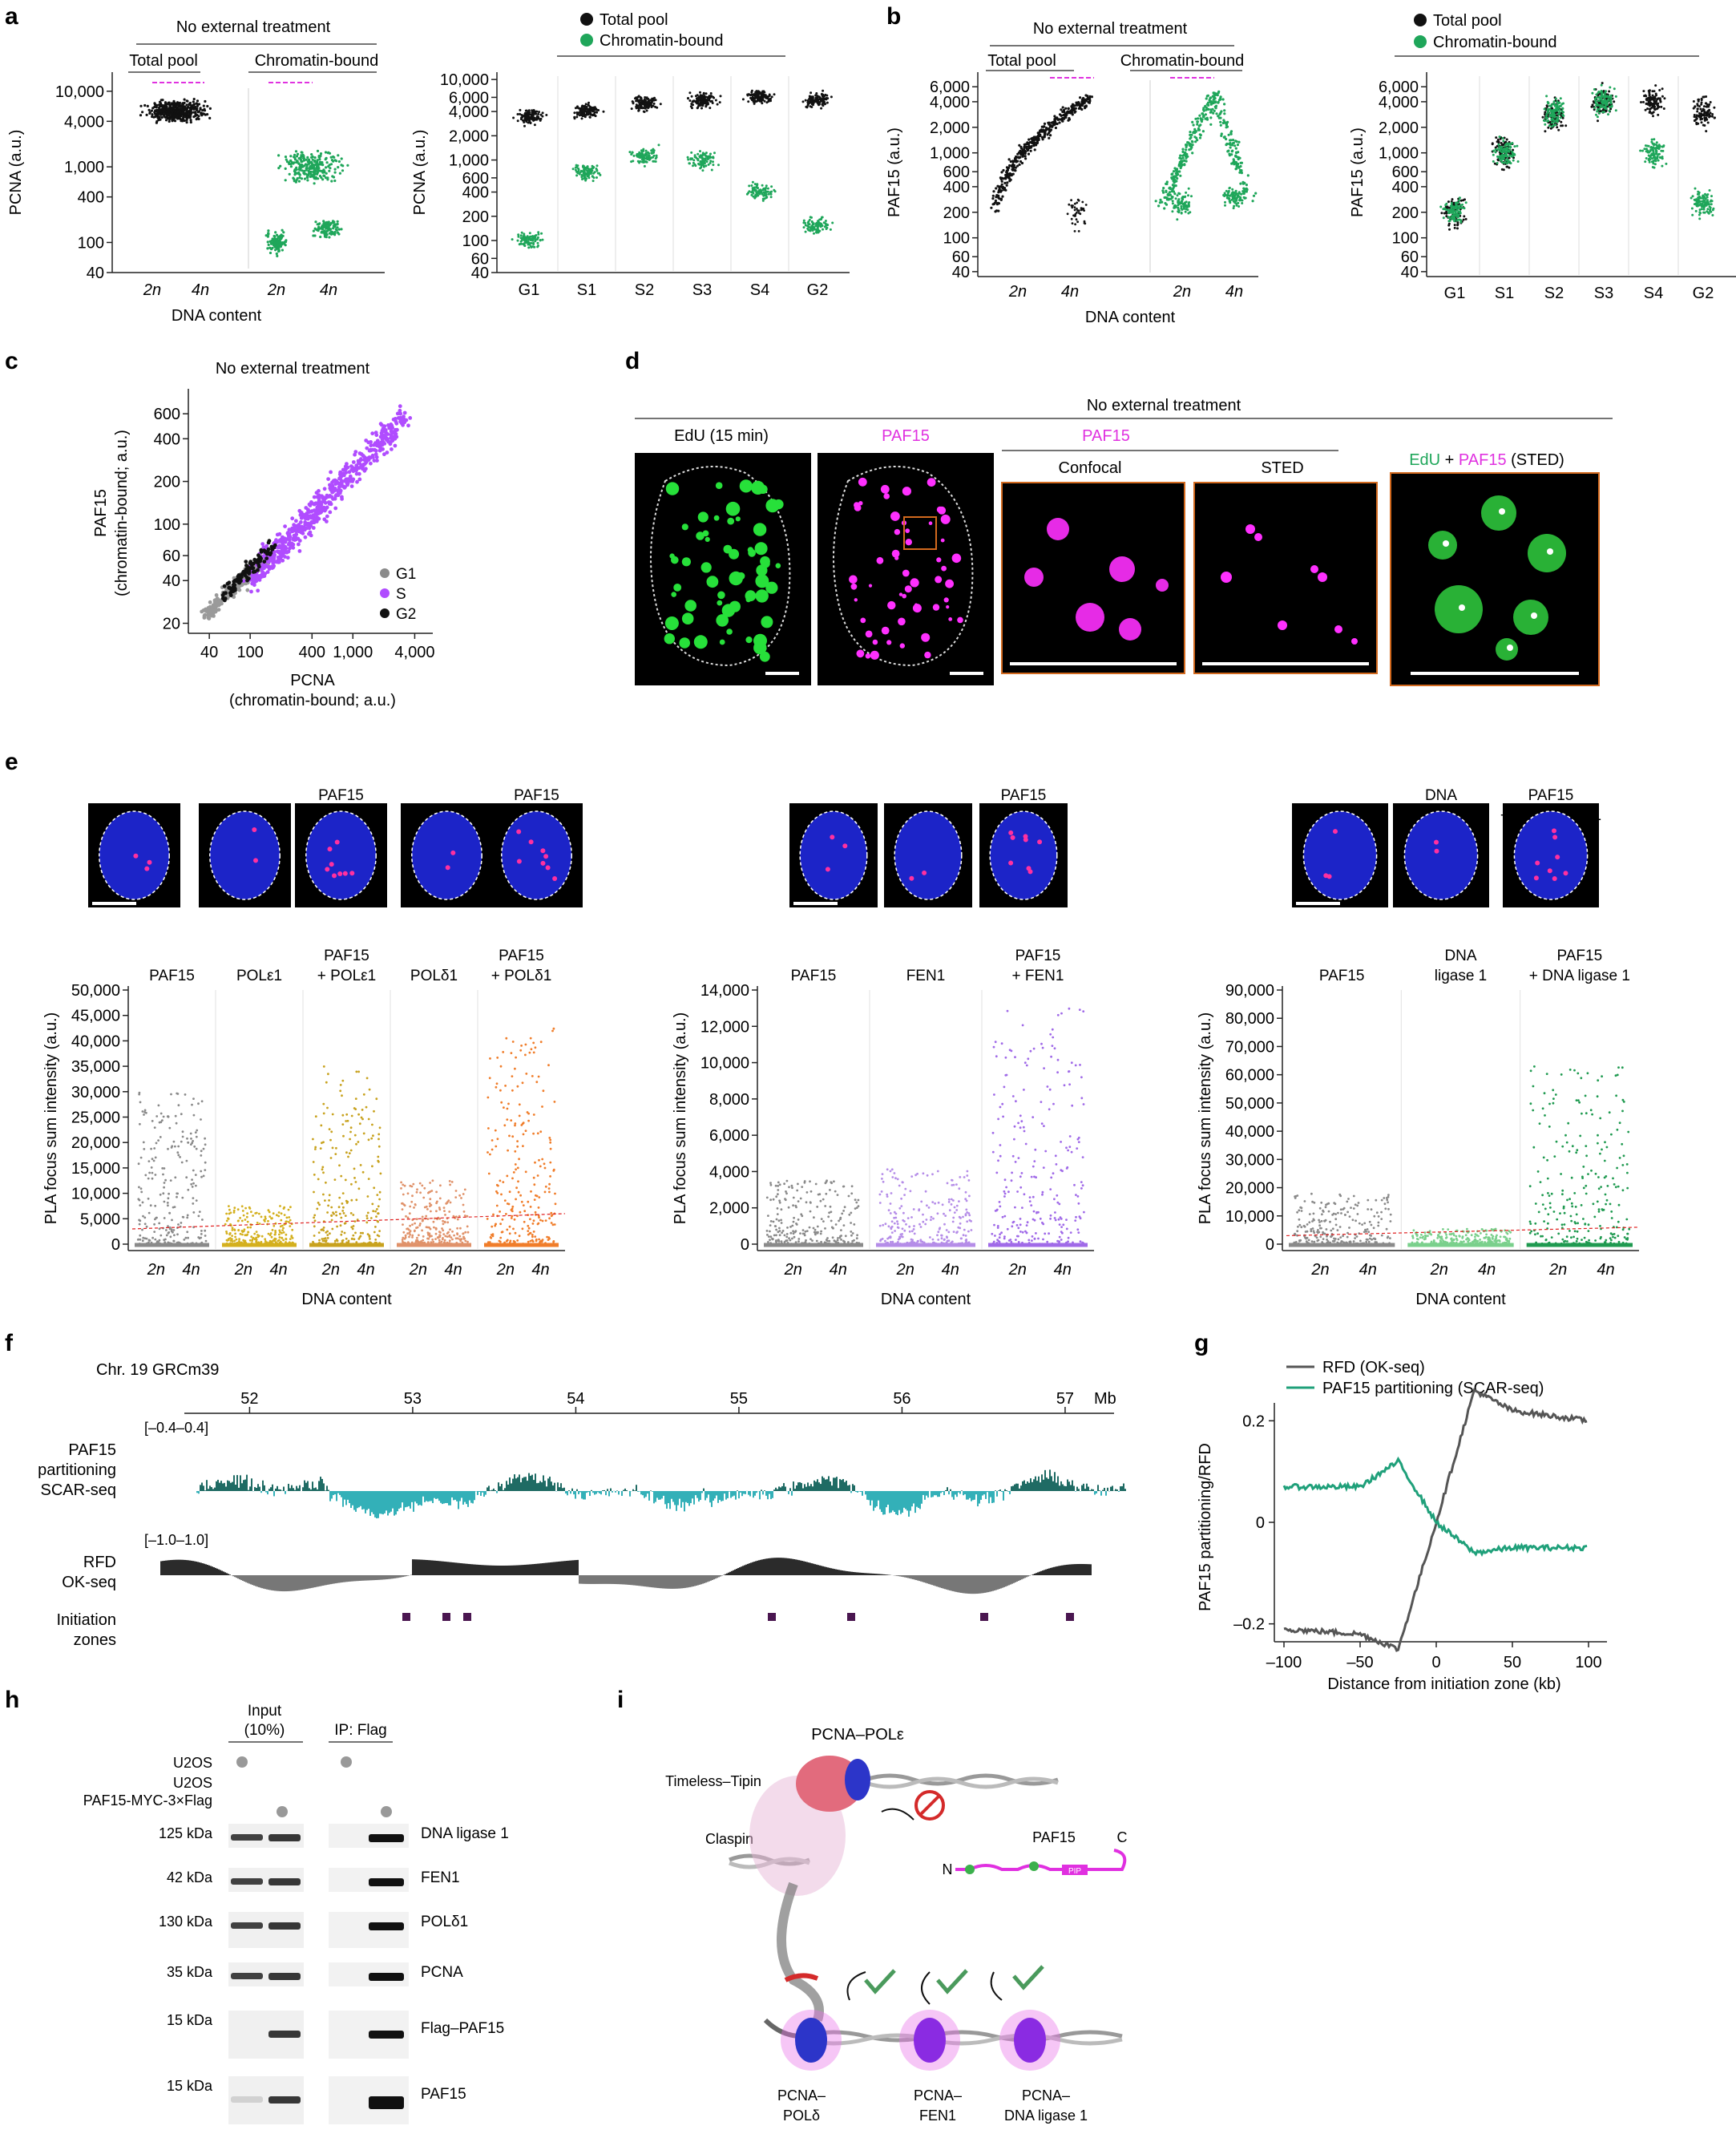 The image size is (1736, 2146). I want to click on y-tick-label: 100, so click(91, 243).